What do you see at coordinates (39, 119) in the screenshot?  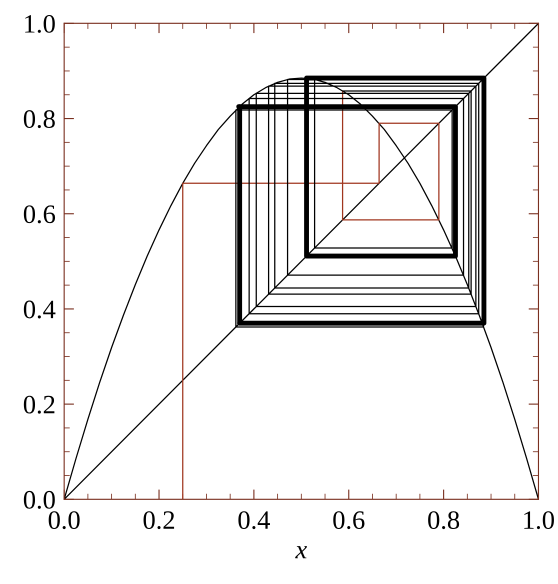 I see `y-tick-label: 0.8` at bounding box center [39, 119].